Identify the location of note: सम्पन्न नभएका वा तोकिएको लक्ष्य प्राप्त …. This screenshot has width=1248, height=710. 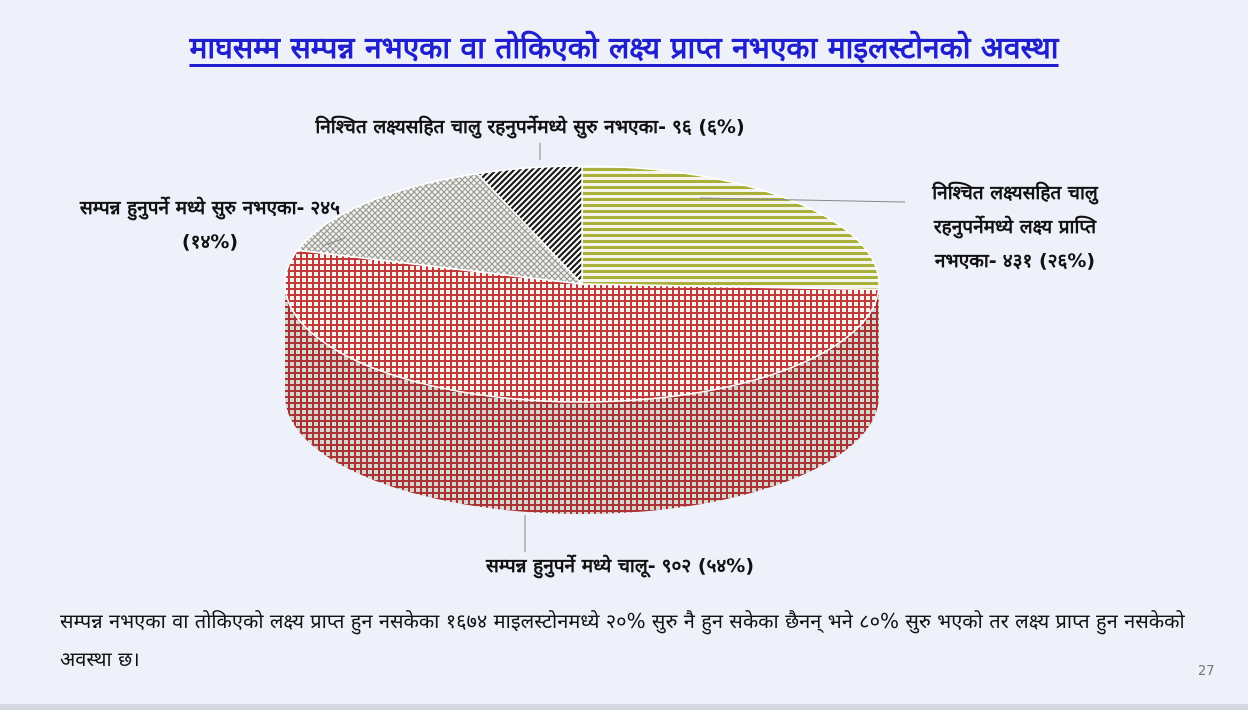
(622, 640).